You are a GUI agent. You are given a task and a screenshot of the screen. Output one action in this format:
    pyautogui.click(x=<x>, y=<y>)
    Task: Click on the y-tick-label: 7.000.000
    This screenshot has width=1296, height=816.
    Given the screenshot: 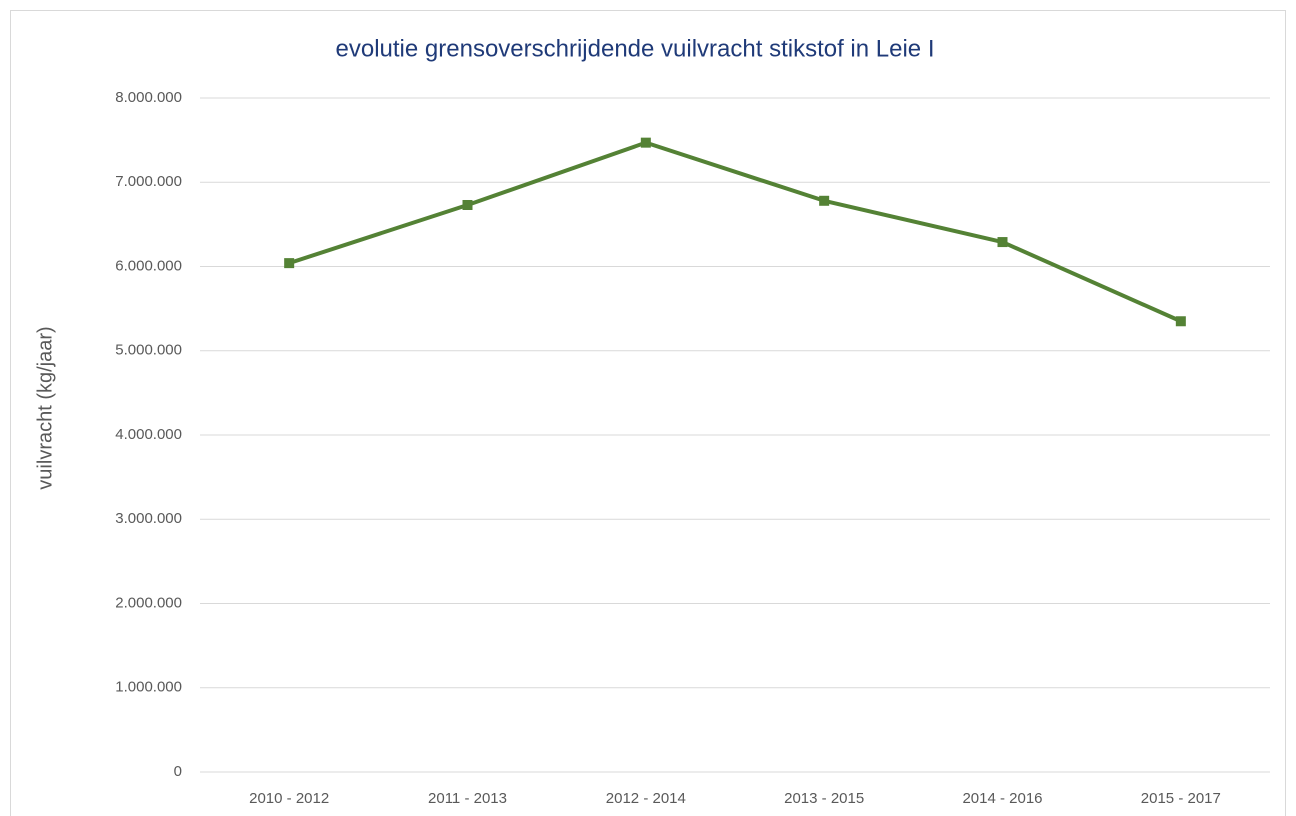 What is the action you would take?
    pyautogui.click(x=148, y=181)
    